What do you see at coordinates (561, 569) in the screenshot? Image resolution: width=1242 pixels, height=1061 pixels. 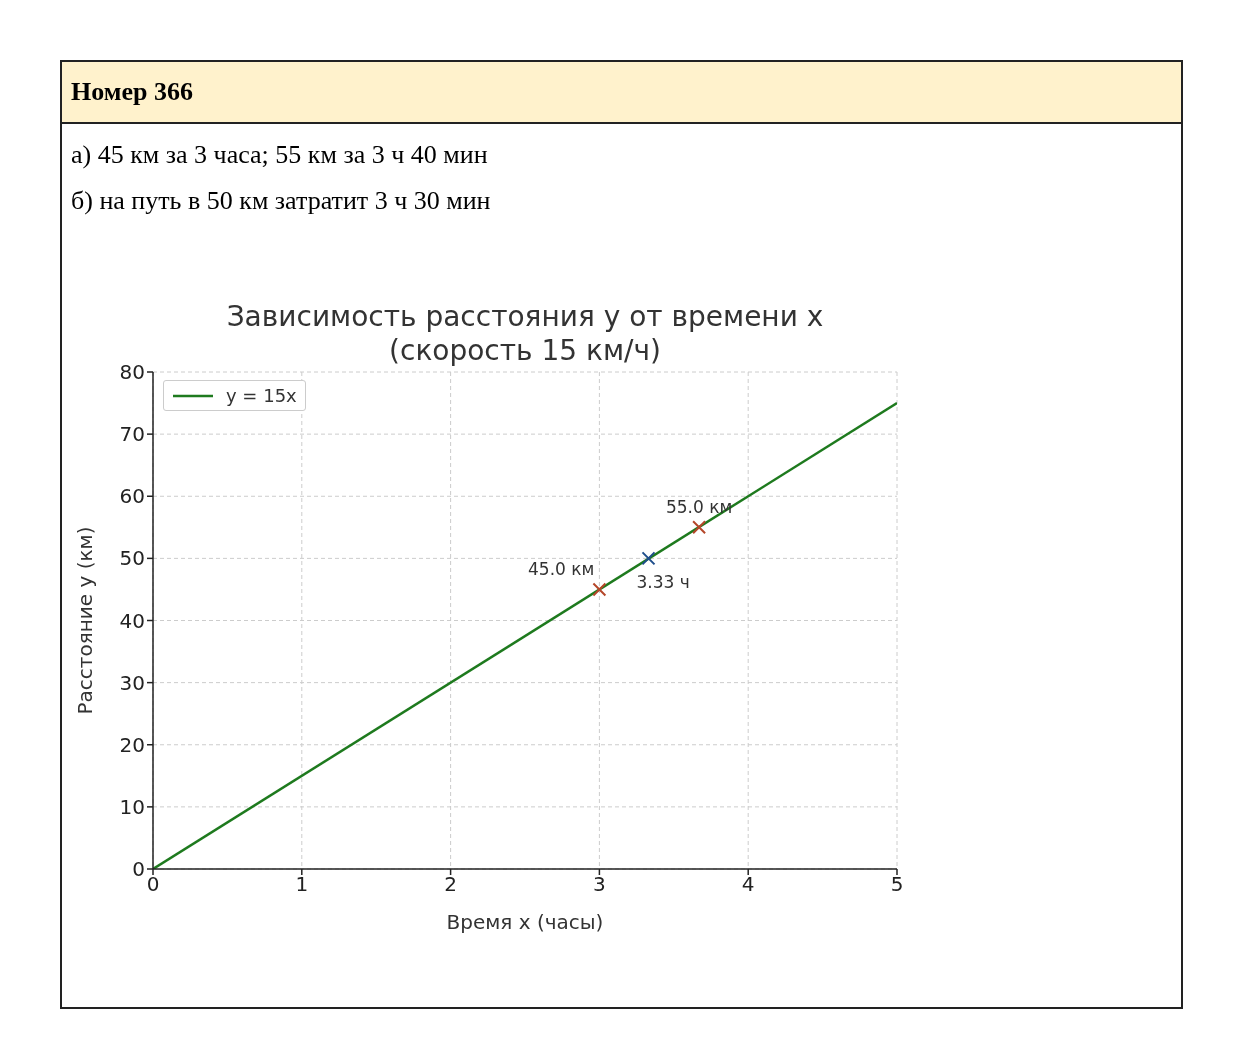 I see `annotation: 45.0 км` at bounding box center [561, 569].